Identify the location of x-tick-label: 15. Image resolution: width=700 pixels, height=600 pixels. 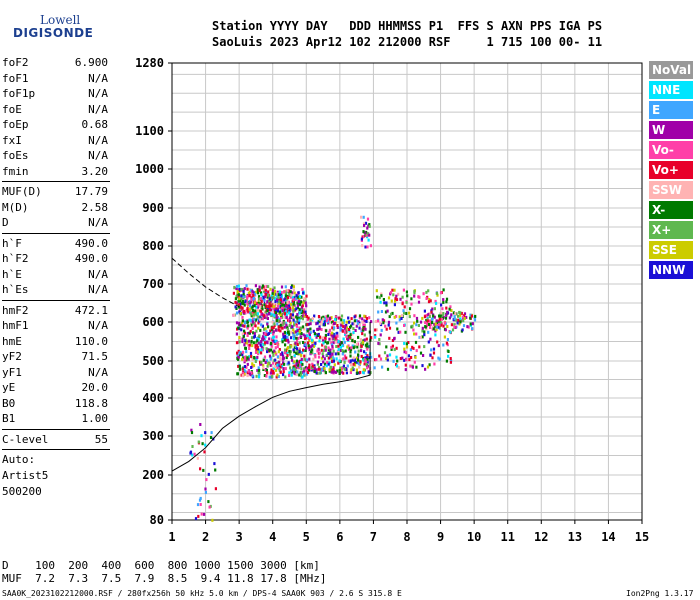
(642, 537).